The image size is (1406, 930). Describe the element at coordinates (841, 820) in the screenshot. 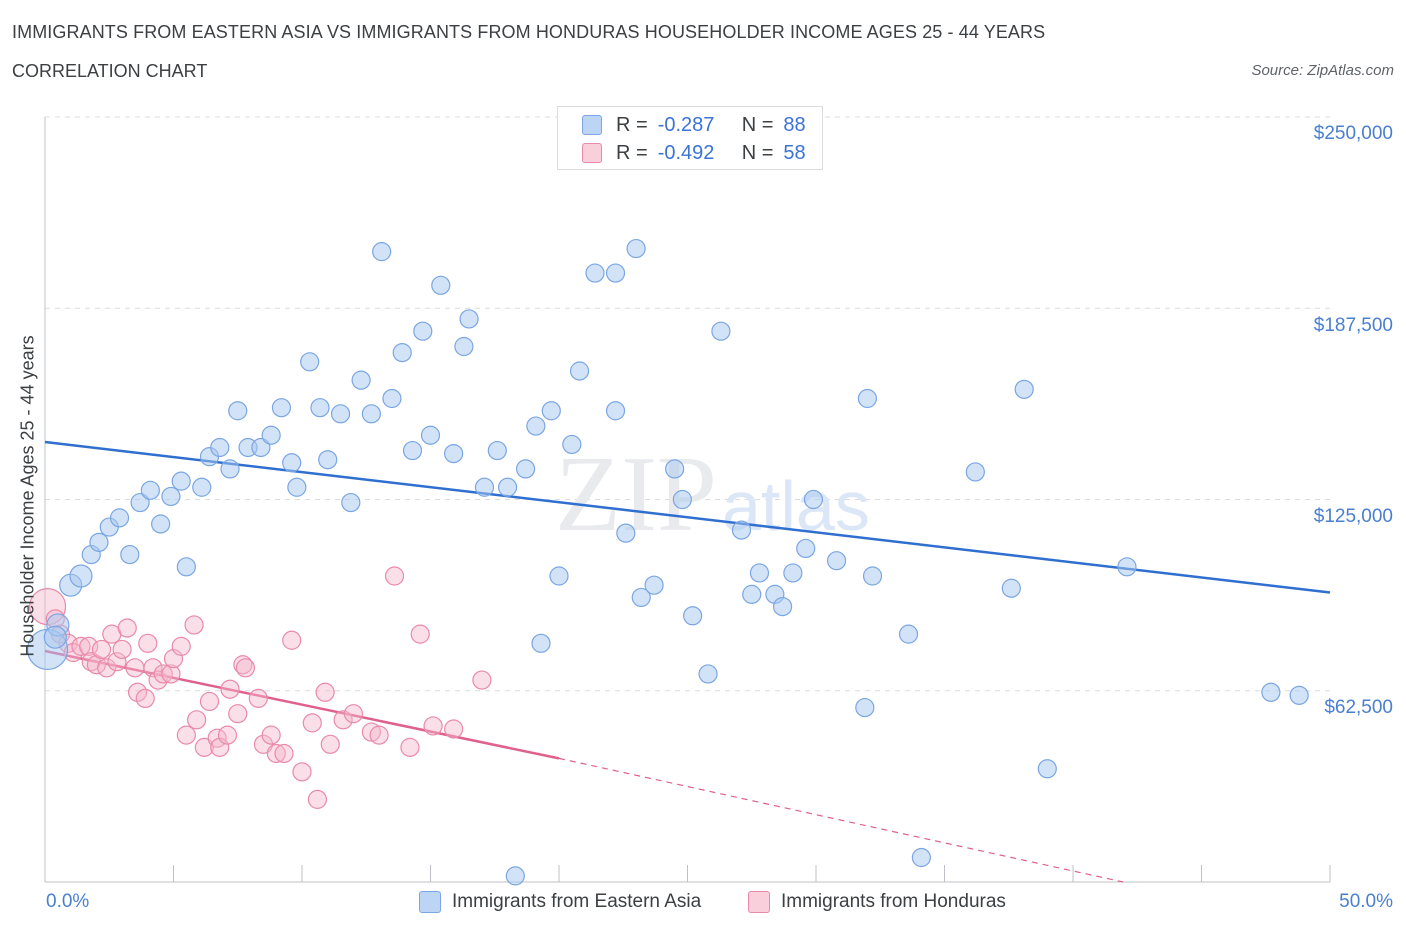

I see `trendline-honduras-extension` at that location.